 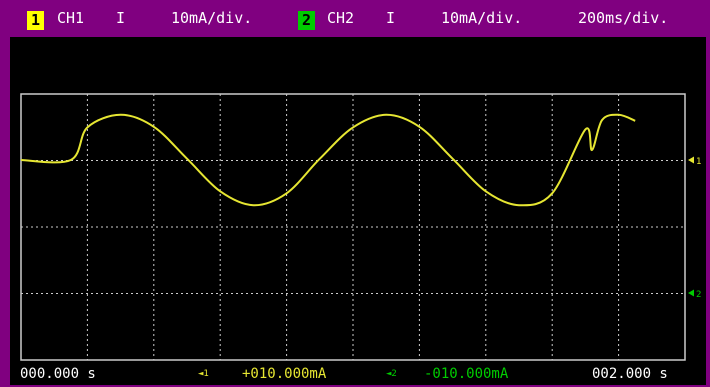 I want to click on start-time: 000.000 s, so click(x=58, y=374).